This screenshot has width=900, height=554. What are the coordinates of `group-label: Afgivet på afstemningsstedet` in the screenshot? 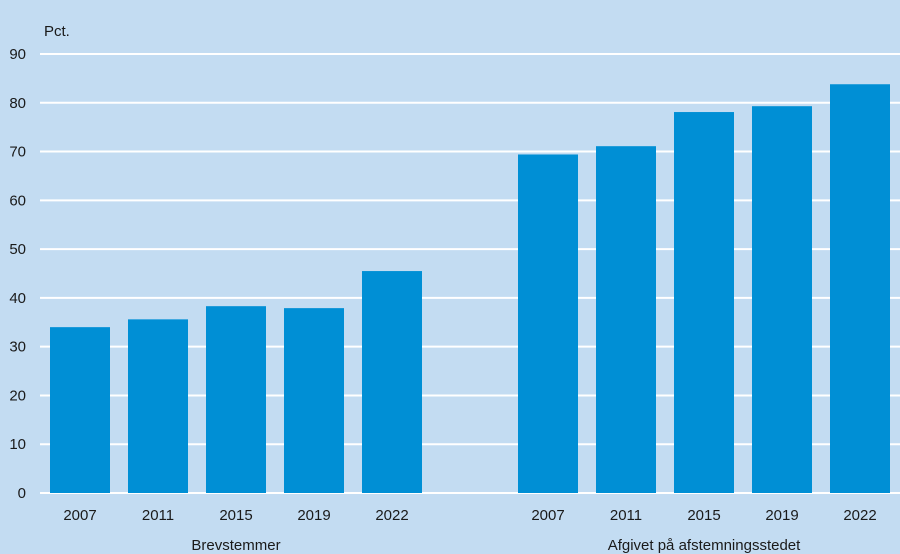 It's located at (704, 545).